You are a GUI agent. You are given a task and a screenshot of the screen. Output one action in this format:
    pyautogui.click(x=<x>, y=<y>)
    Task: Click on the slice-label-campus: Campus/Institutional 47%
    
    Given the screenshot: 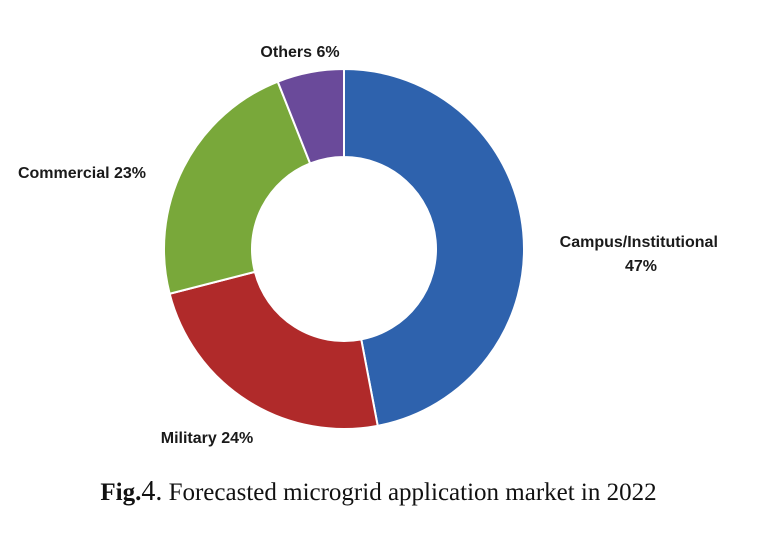 What is the action you would take?
    pyautogui.click(x=641, y=254)
    